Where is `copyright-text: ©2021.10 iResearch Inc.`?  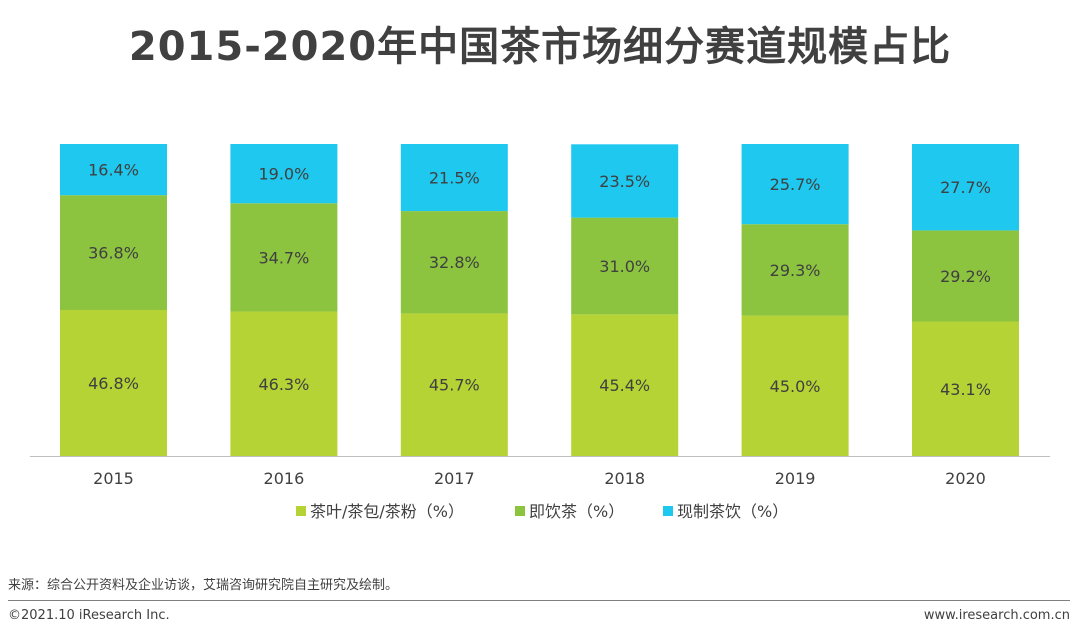 copyright-text: ©2021.10 iResearch Inc. is located at coordinates (89, 615).